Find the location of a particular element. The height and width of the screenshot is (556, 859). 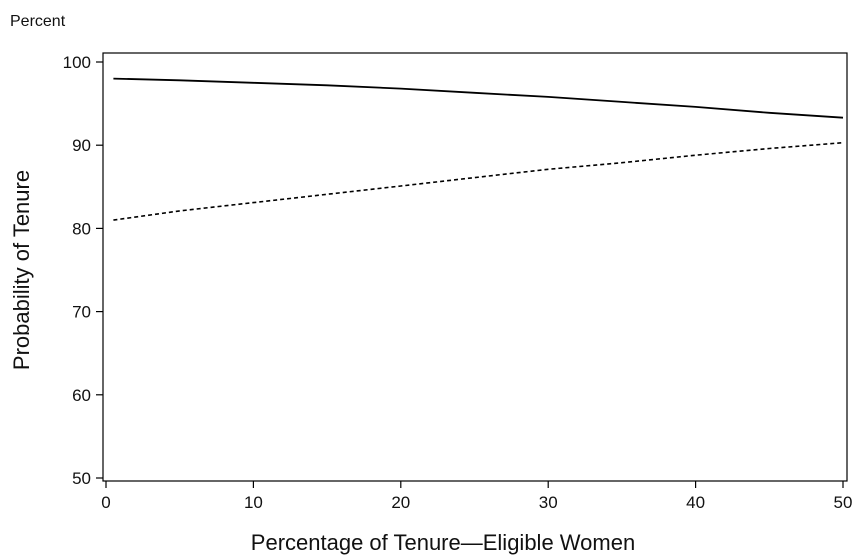

y-axis: 50 60 70 80 90 100 is located at coordinates (83, 270).